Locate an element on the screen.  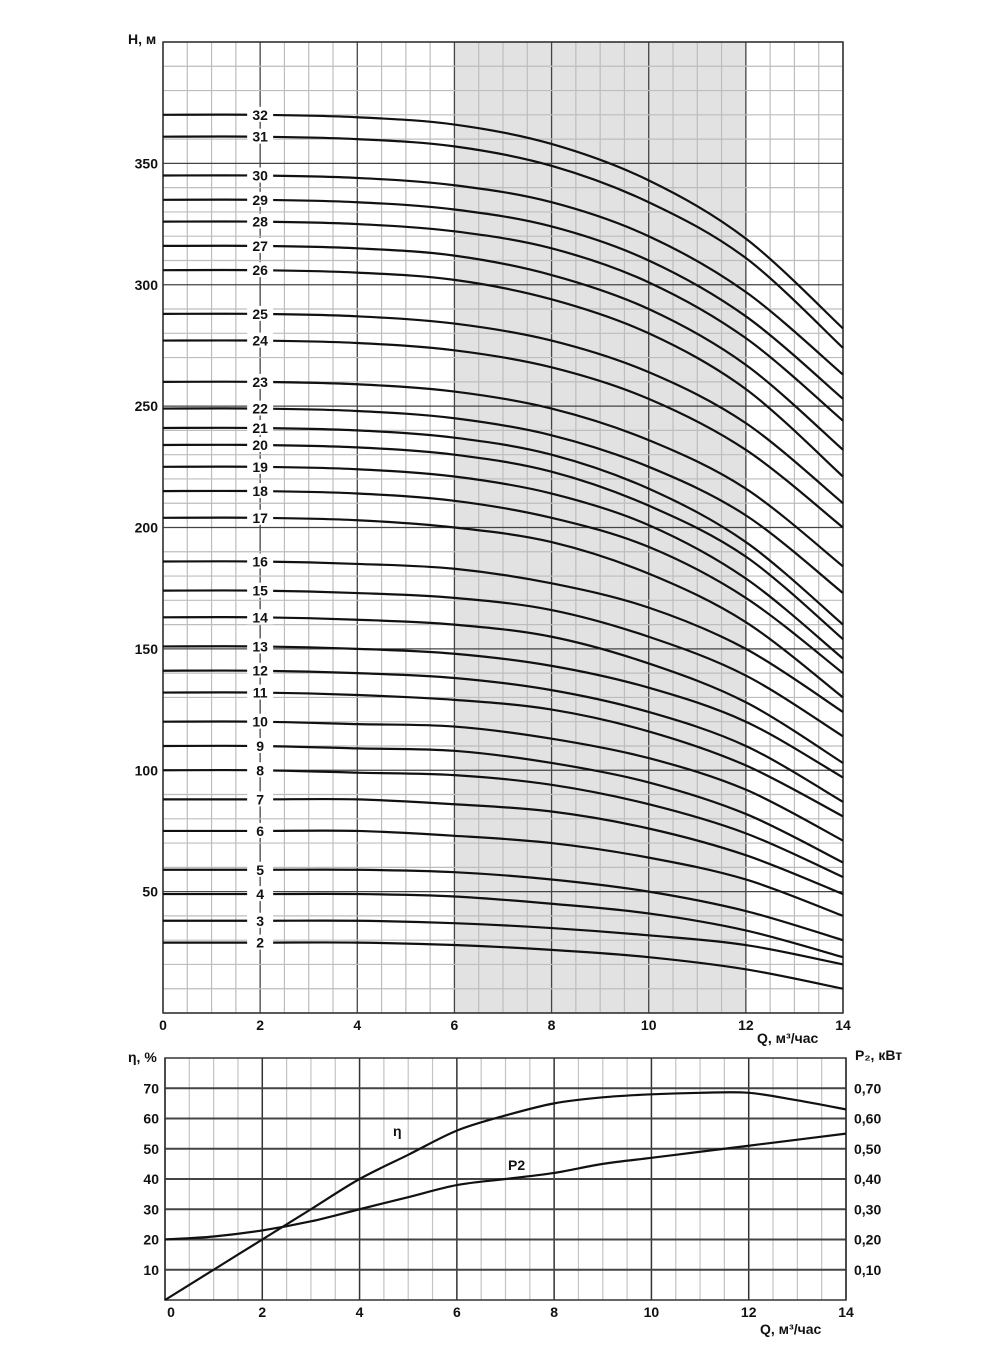
y-right-tick-label: 0,70 is located at coordinates (867, 1088).